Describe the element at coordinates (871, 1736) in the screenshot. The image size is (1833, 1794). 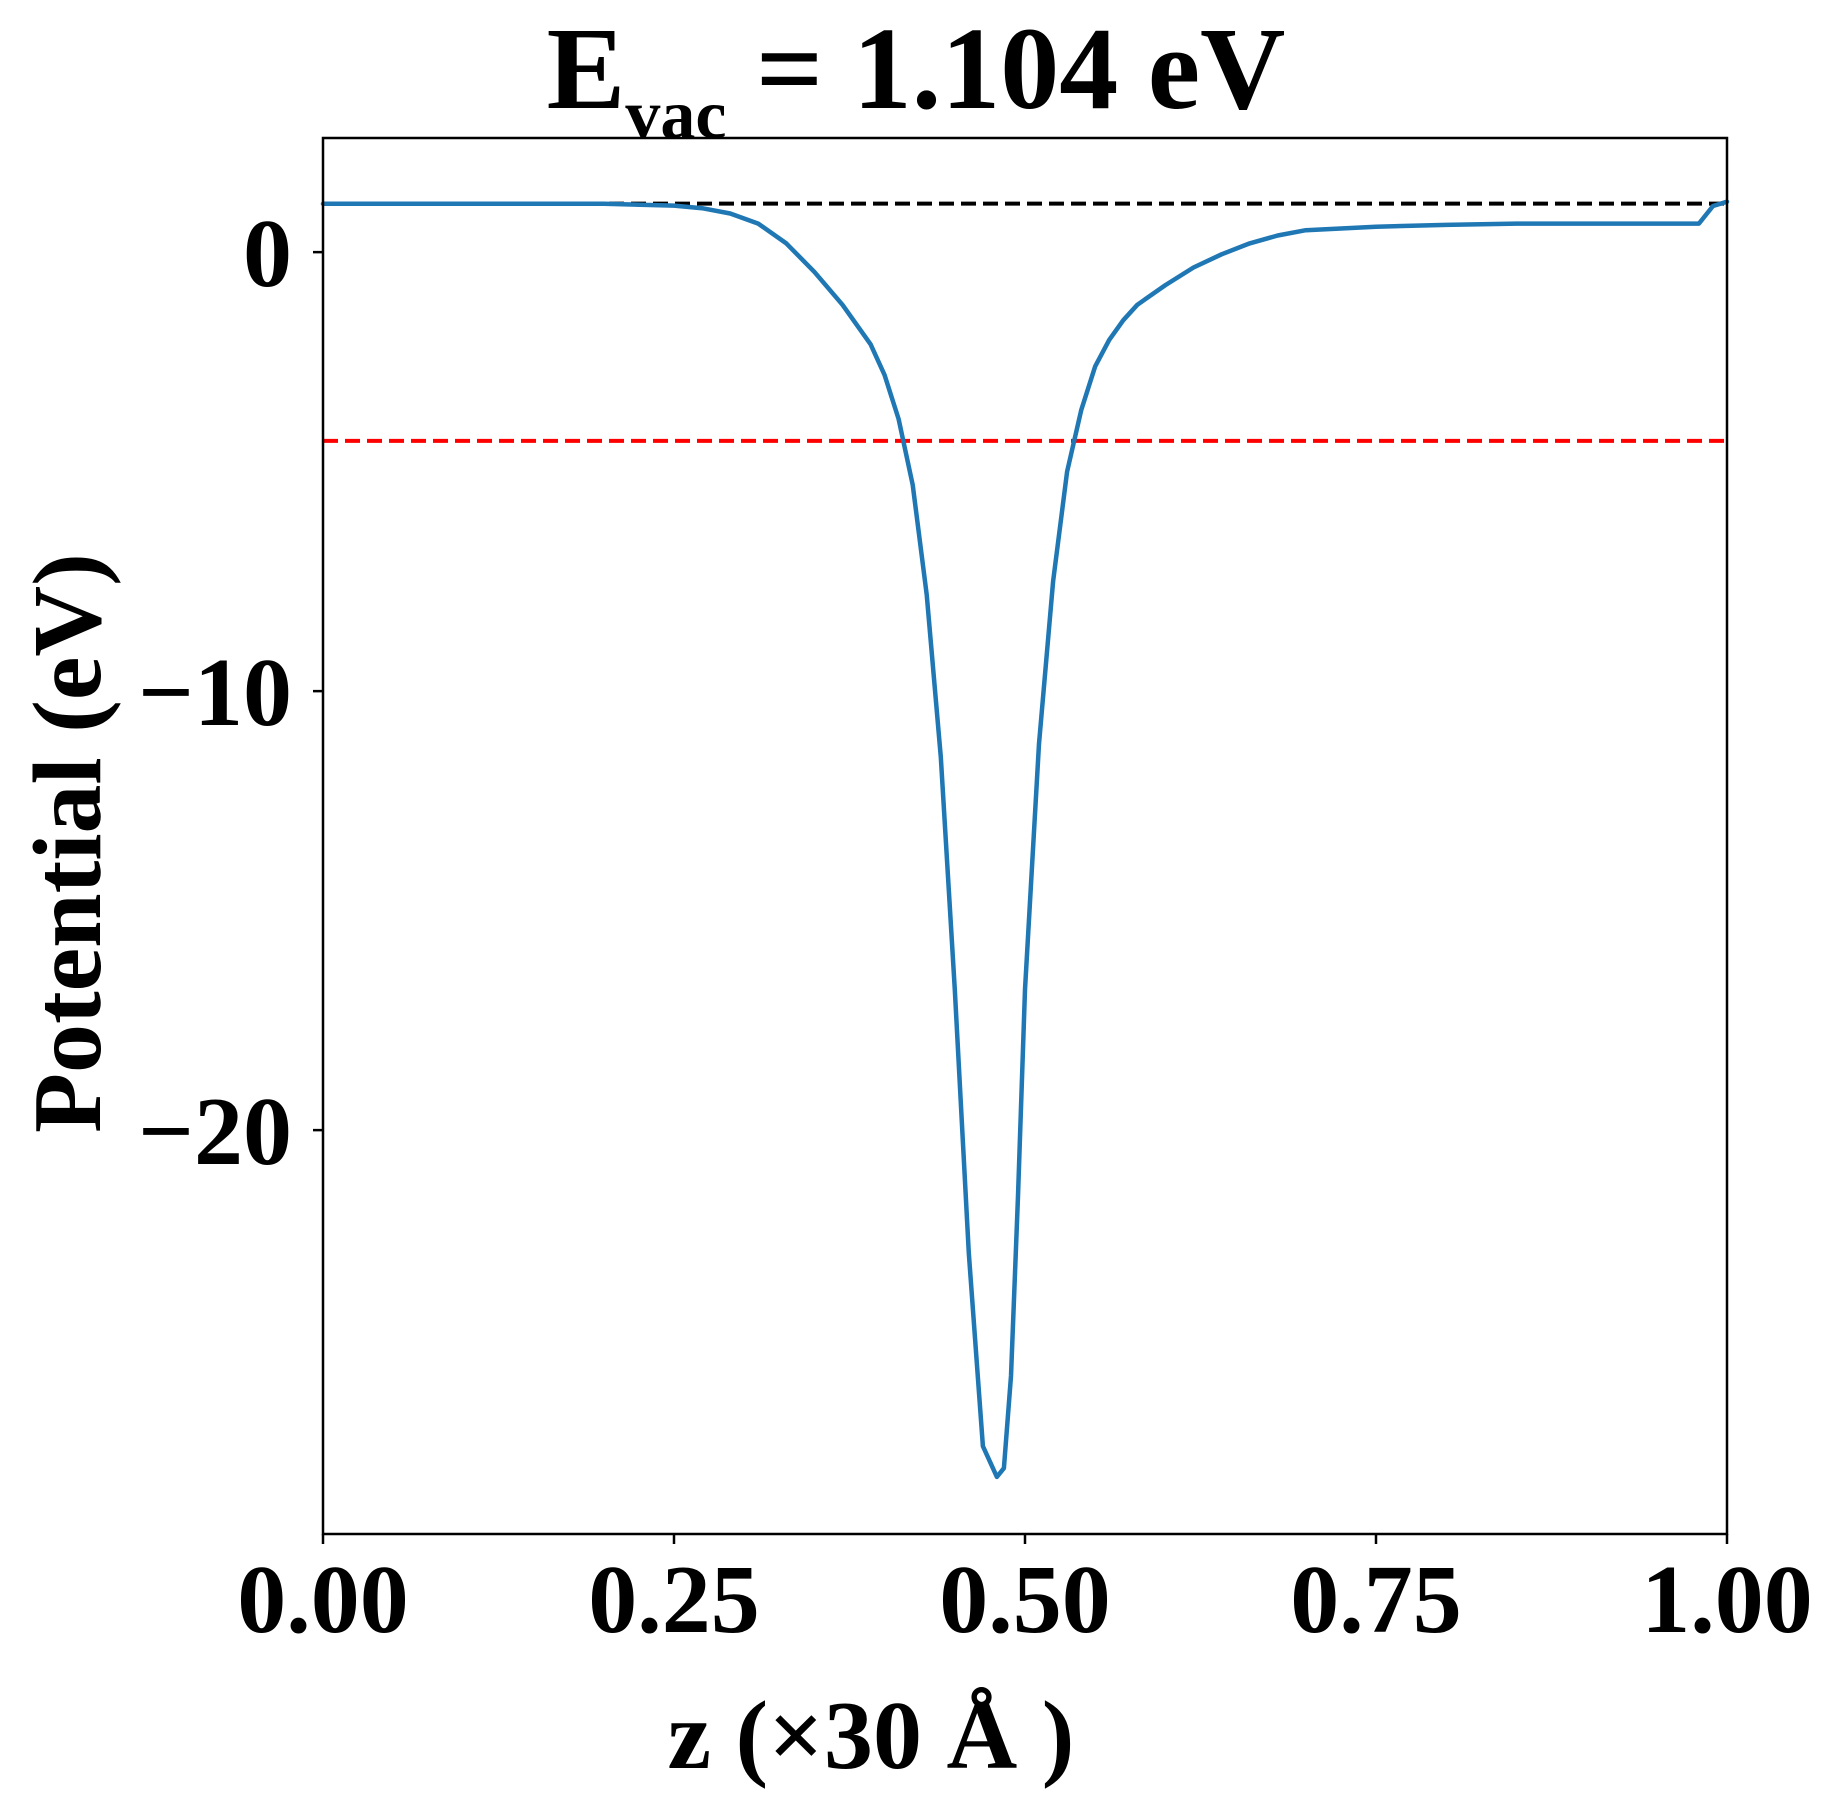
I see `x-axis-label: z (×30 Å )` at that location.